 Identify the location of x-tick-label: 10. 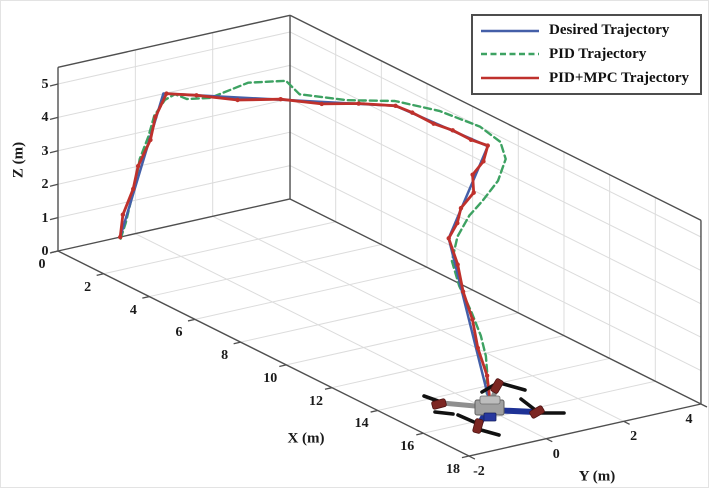
(270, 378).